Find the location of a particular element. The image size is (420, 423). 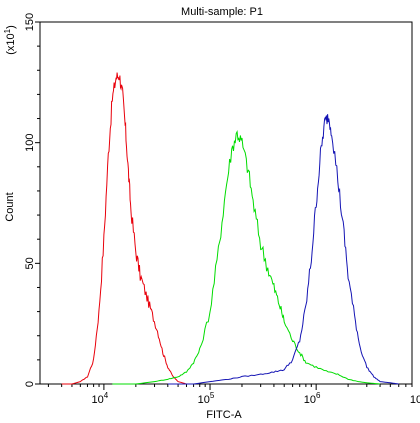

y-tick-label: 100 is located at coordinates (30, 142).